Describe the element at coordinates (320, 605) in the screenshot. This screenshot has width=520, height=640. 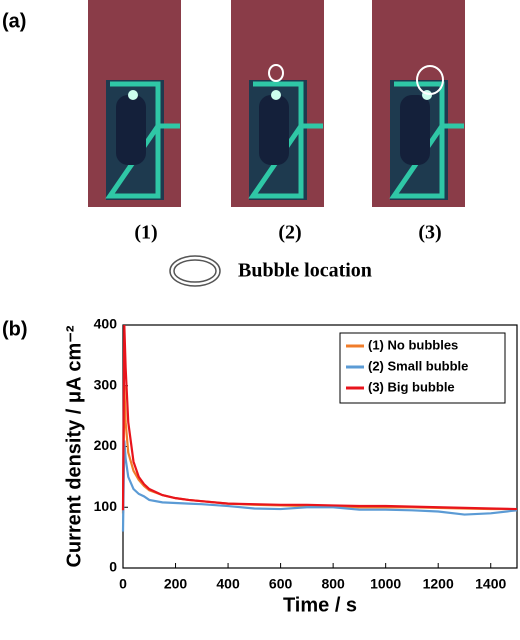
I see `x-axis-label: Time / s` at that location.